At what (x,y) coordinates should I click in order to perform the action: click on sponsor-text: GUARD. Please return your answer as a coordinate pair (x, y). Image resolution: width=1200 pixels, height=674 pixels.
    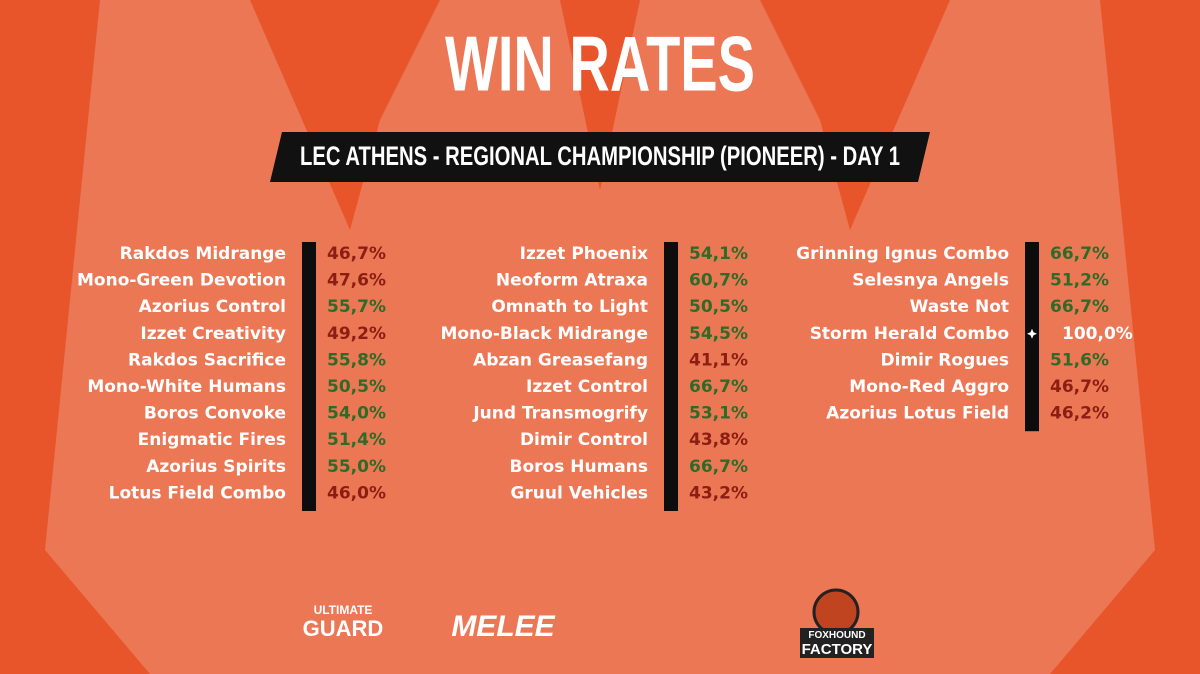
    Looking at the image, I should click on (343, 628).